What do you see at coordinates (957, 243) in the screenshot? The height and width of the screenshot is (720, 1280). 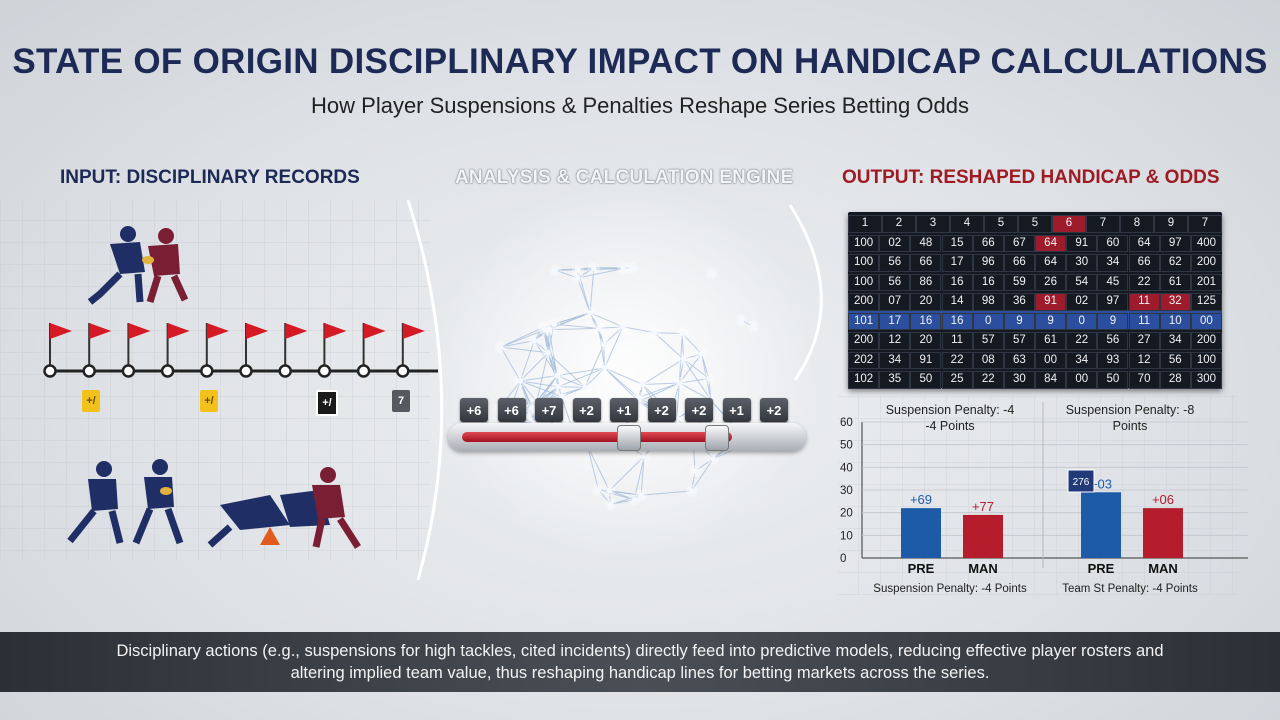 I see `odds-cell: 15` at bounding box center [957, 243].